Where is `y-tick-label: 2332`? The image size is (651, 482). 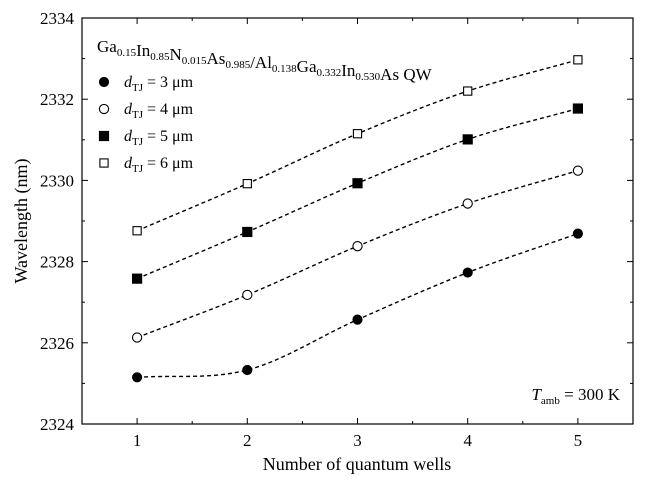
y-tick-label: 2332 is located at coordinates (57, 99).